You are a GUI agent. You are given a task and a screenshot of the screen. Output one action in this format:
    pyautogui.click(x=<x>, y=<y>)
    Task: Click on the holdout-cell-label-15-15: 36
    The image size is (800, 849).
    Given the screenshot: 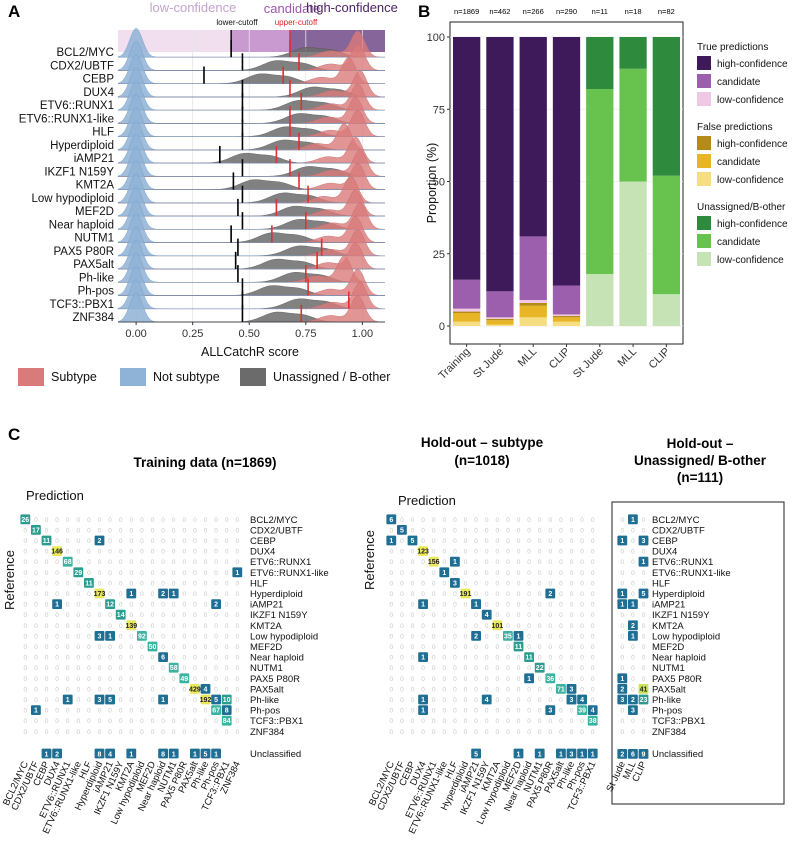 What is the action you would take?
    pyautogui.click(x=550, y=679)
    